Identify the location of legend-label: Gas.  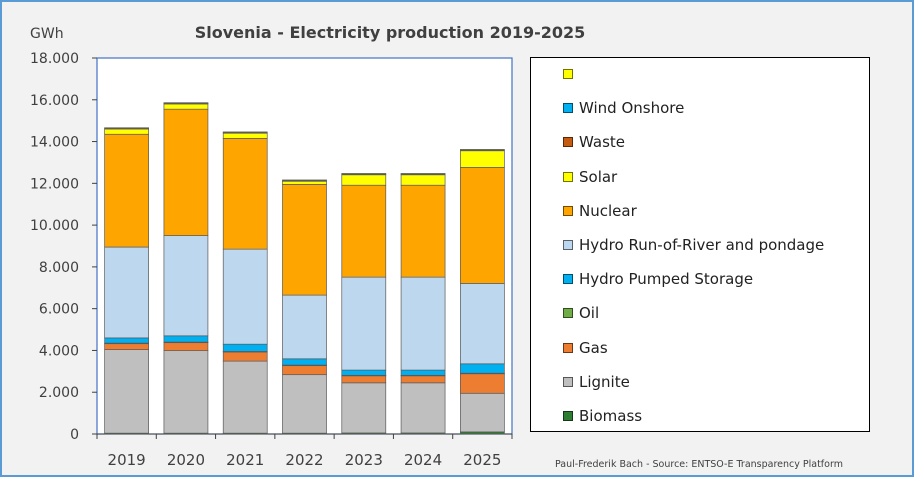
(593, 348).